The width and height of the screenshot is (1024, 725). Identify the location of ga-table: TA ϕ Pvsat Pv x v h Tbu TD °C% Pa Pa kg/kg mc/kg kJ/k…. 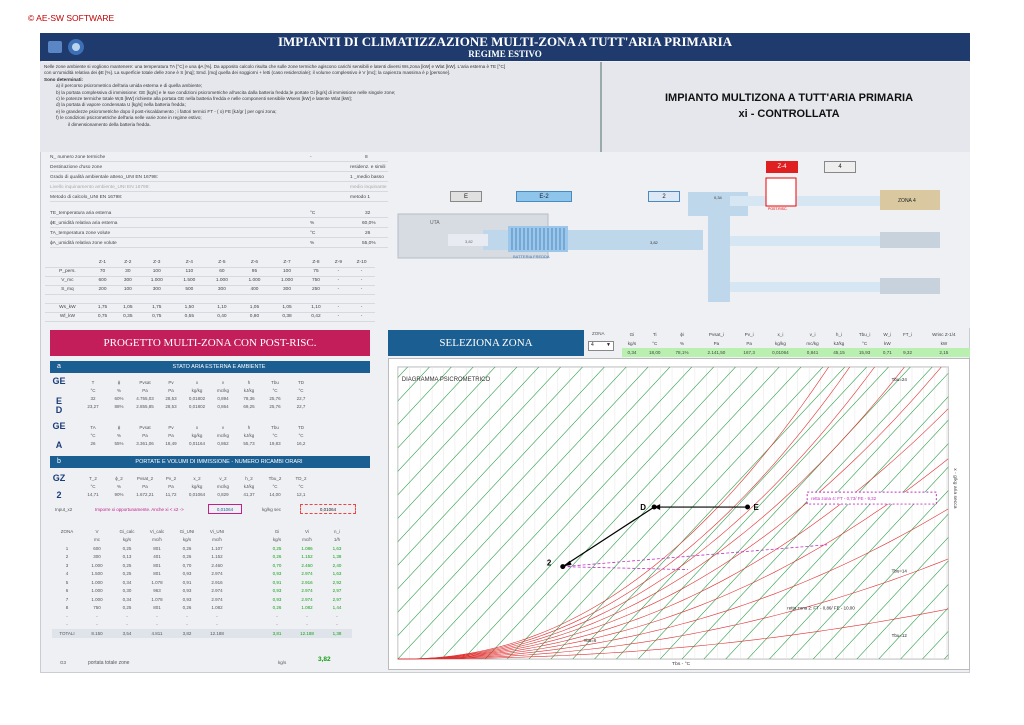
(197, 435).